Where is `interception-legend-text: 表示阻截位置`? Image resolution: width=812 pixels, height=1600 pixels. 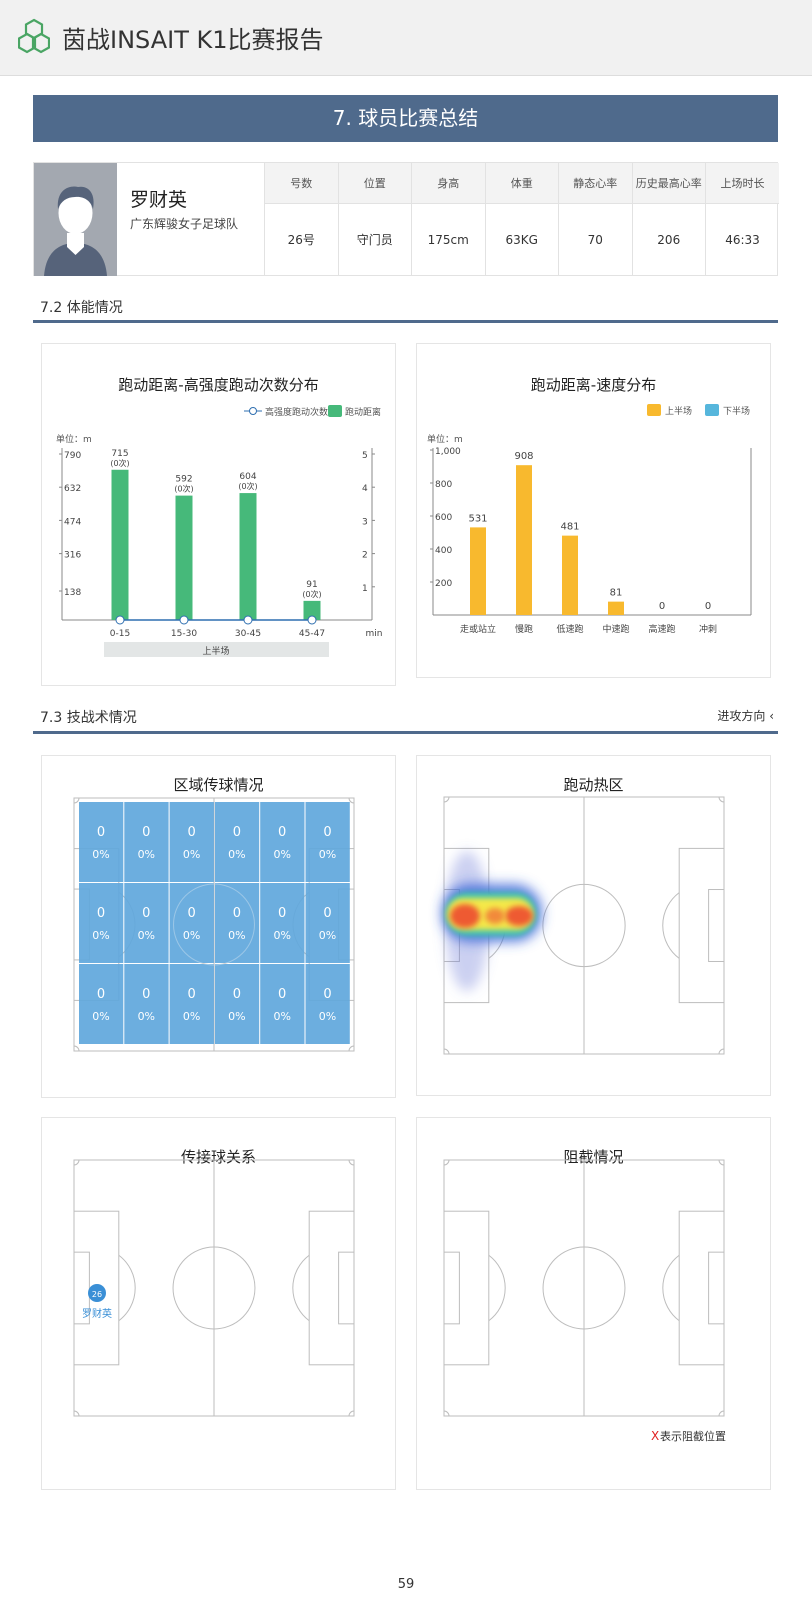 interception-legend-text: 表示阻截位置 is located at coordinates (693, 1436).